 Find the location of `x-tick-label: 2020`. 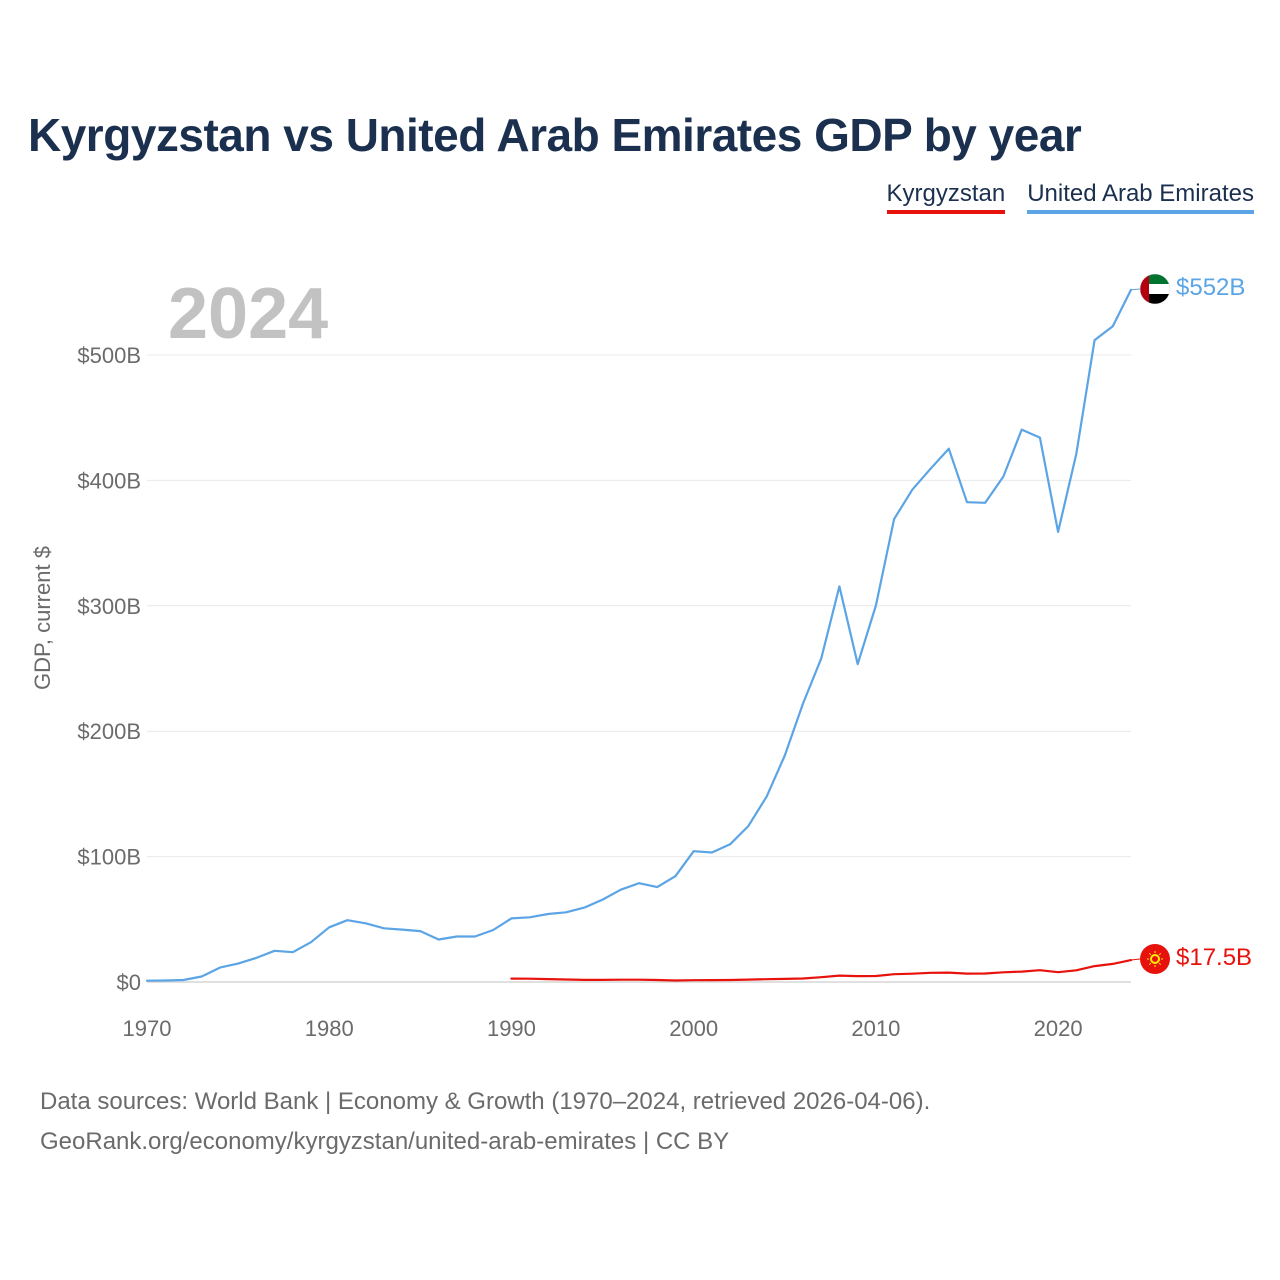

x-tick-label: 2020 is located at coordinates (1058, 1028).